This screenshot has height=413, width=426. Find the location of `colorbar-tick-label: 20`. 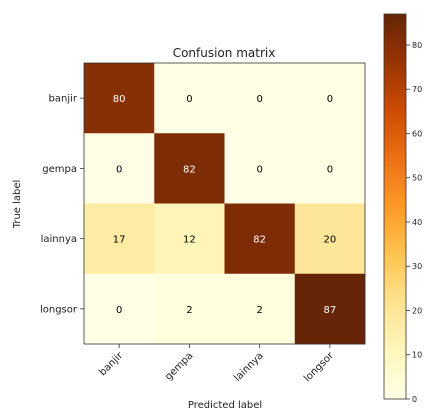

colorbar-tick-label: 20 is located at coordinates (417, 310).